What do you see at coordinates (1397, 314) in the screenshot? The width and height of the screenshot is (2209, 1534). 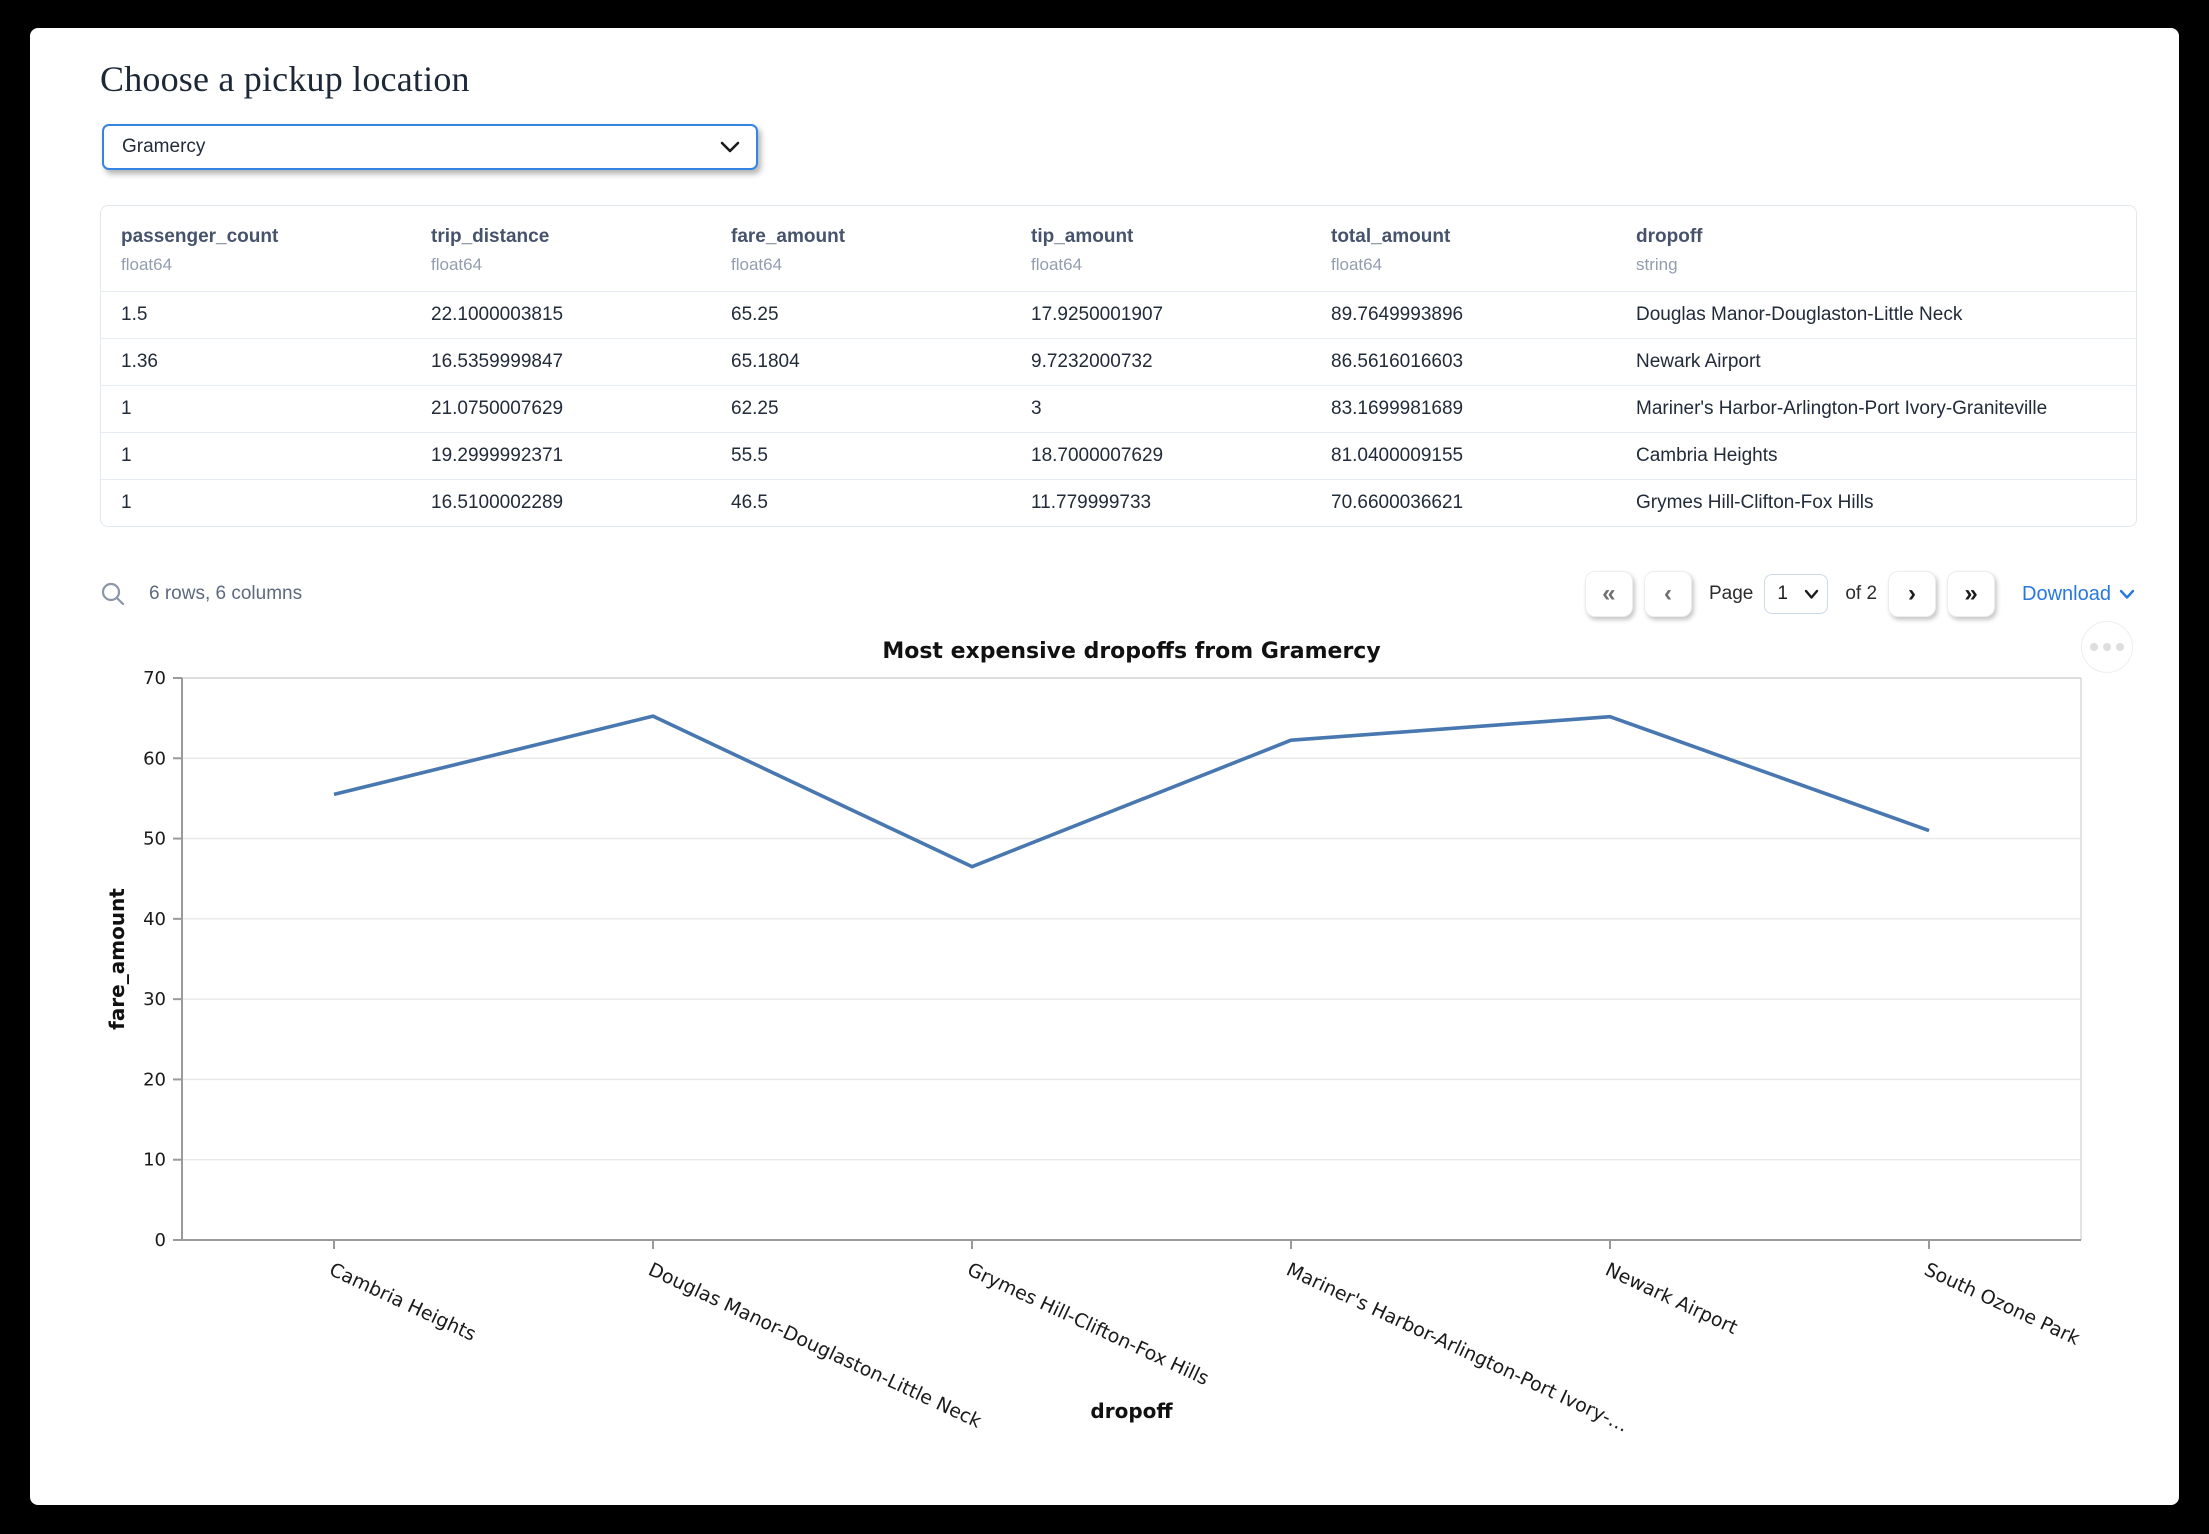 I see `table-cell: 89.7649993896` at bounding box center [1397, 314].